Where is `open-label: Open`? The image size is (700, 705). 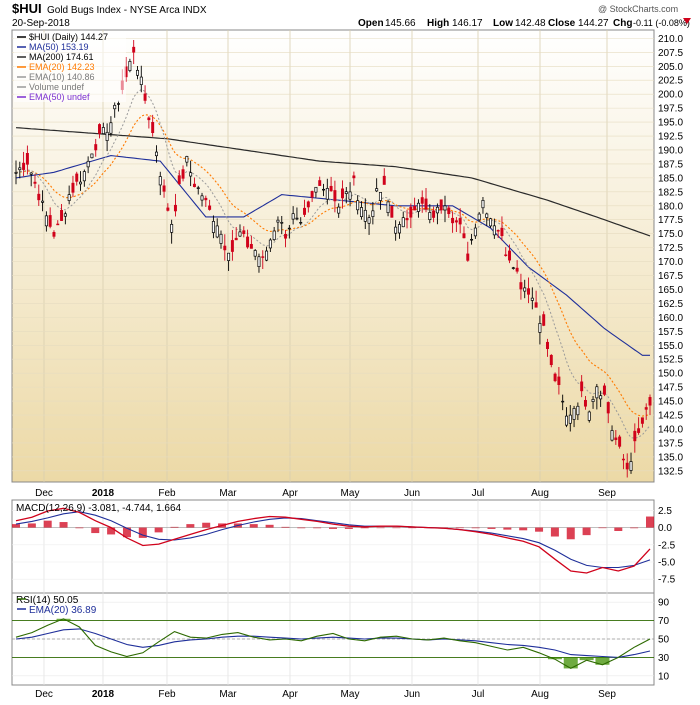
open-label: Open is located at coordinates (371, 23).